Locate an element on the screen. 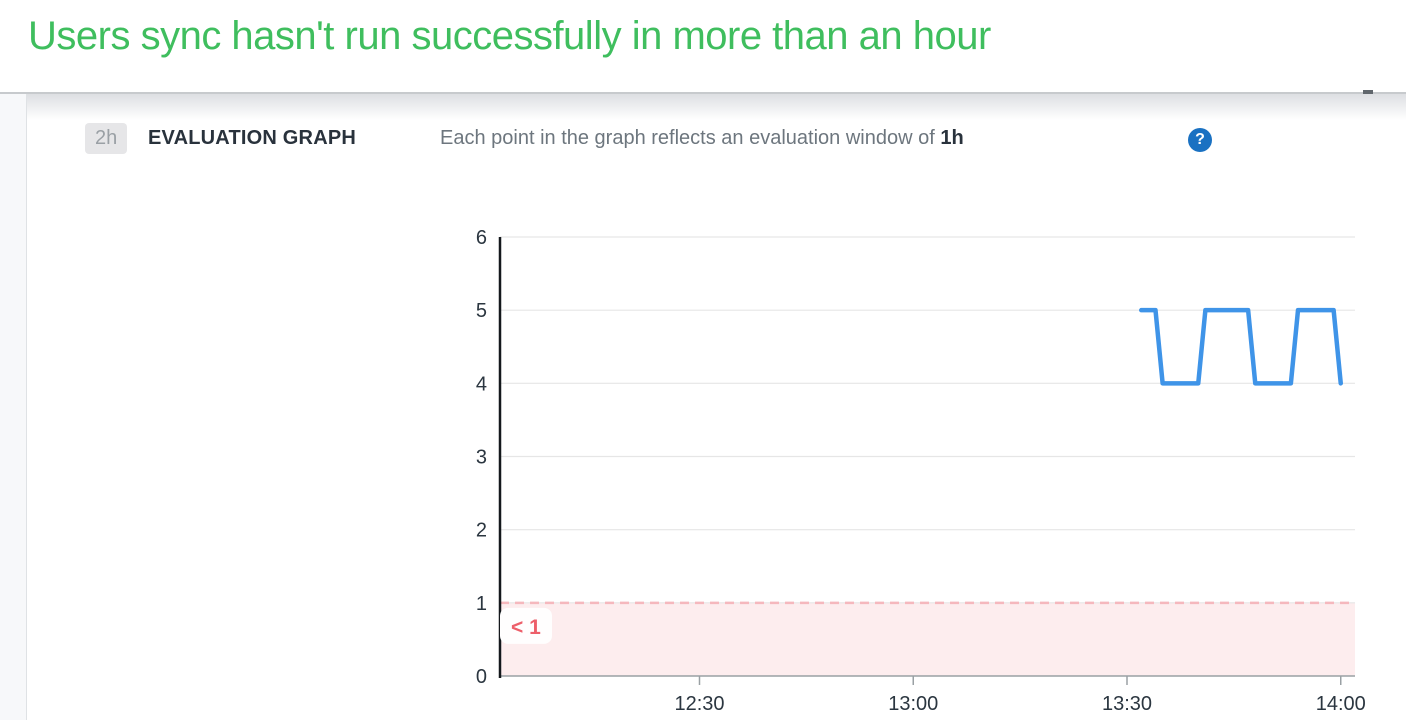  y-tick-label: 0 is located at coordinates (481, 677).